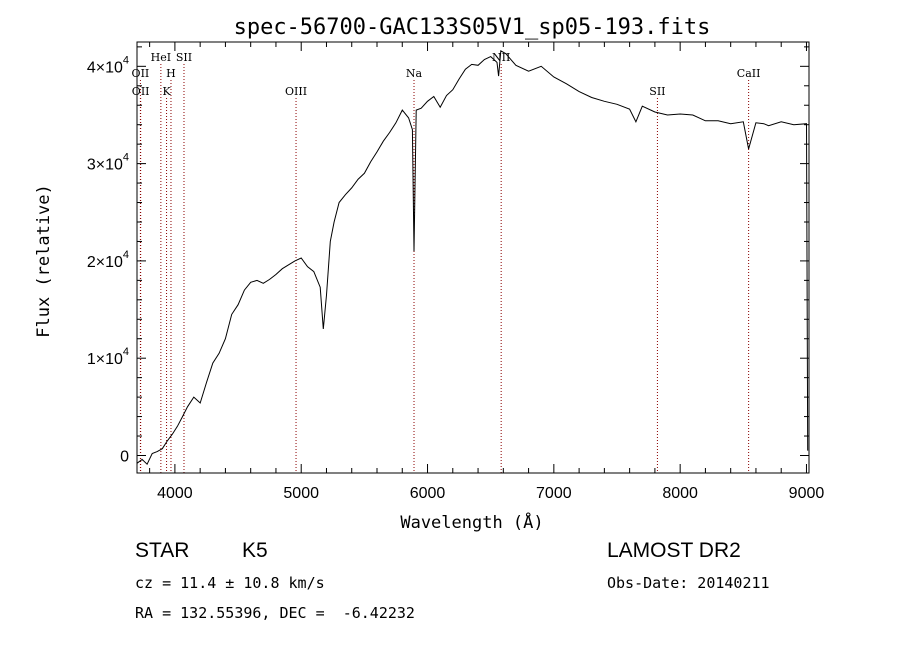  What do you see at coordinates (141, 73) in the screenshot?
I see `line-marker-label-0: OII` at bounding box center [141, 73].